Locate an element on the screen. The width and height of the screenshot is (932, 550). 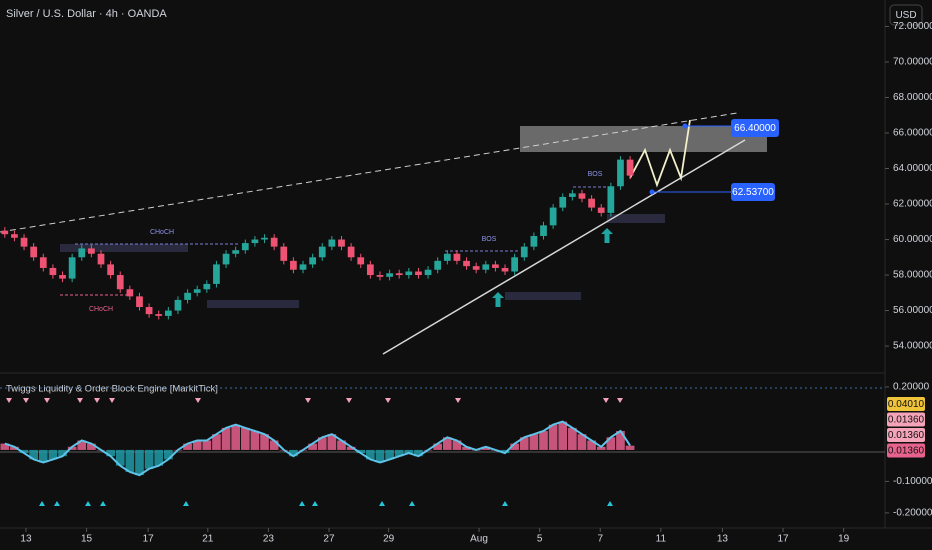
value-label: 0.04010 is located at coordinates (906, 404).